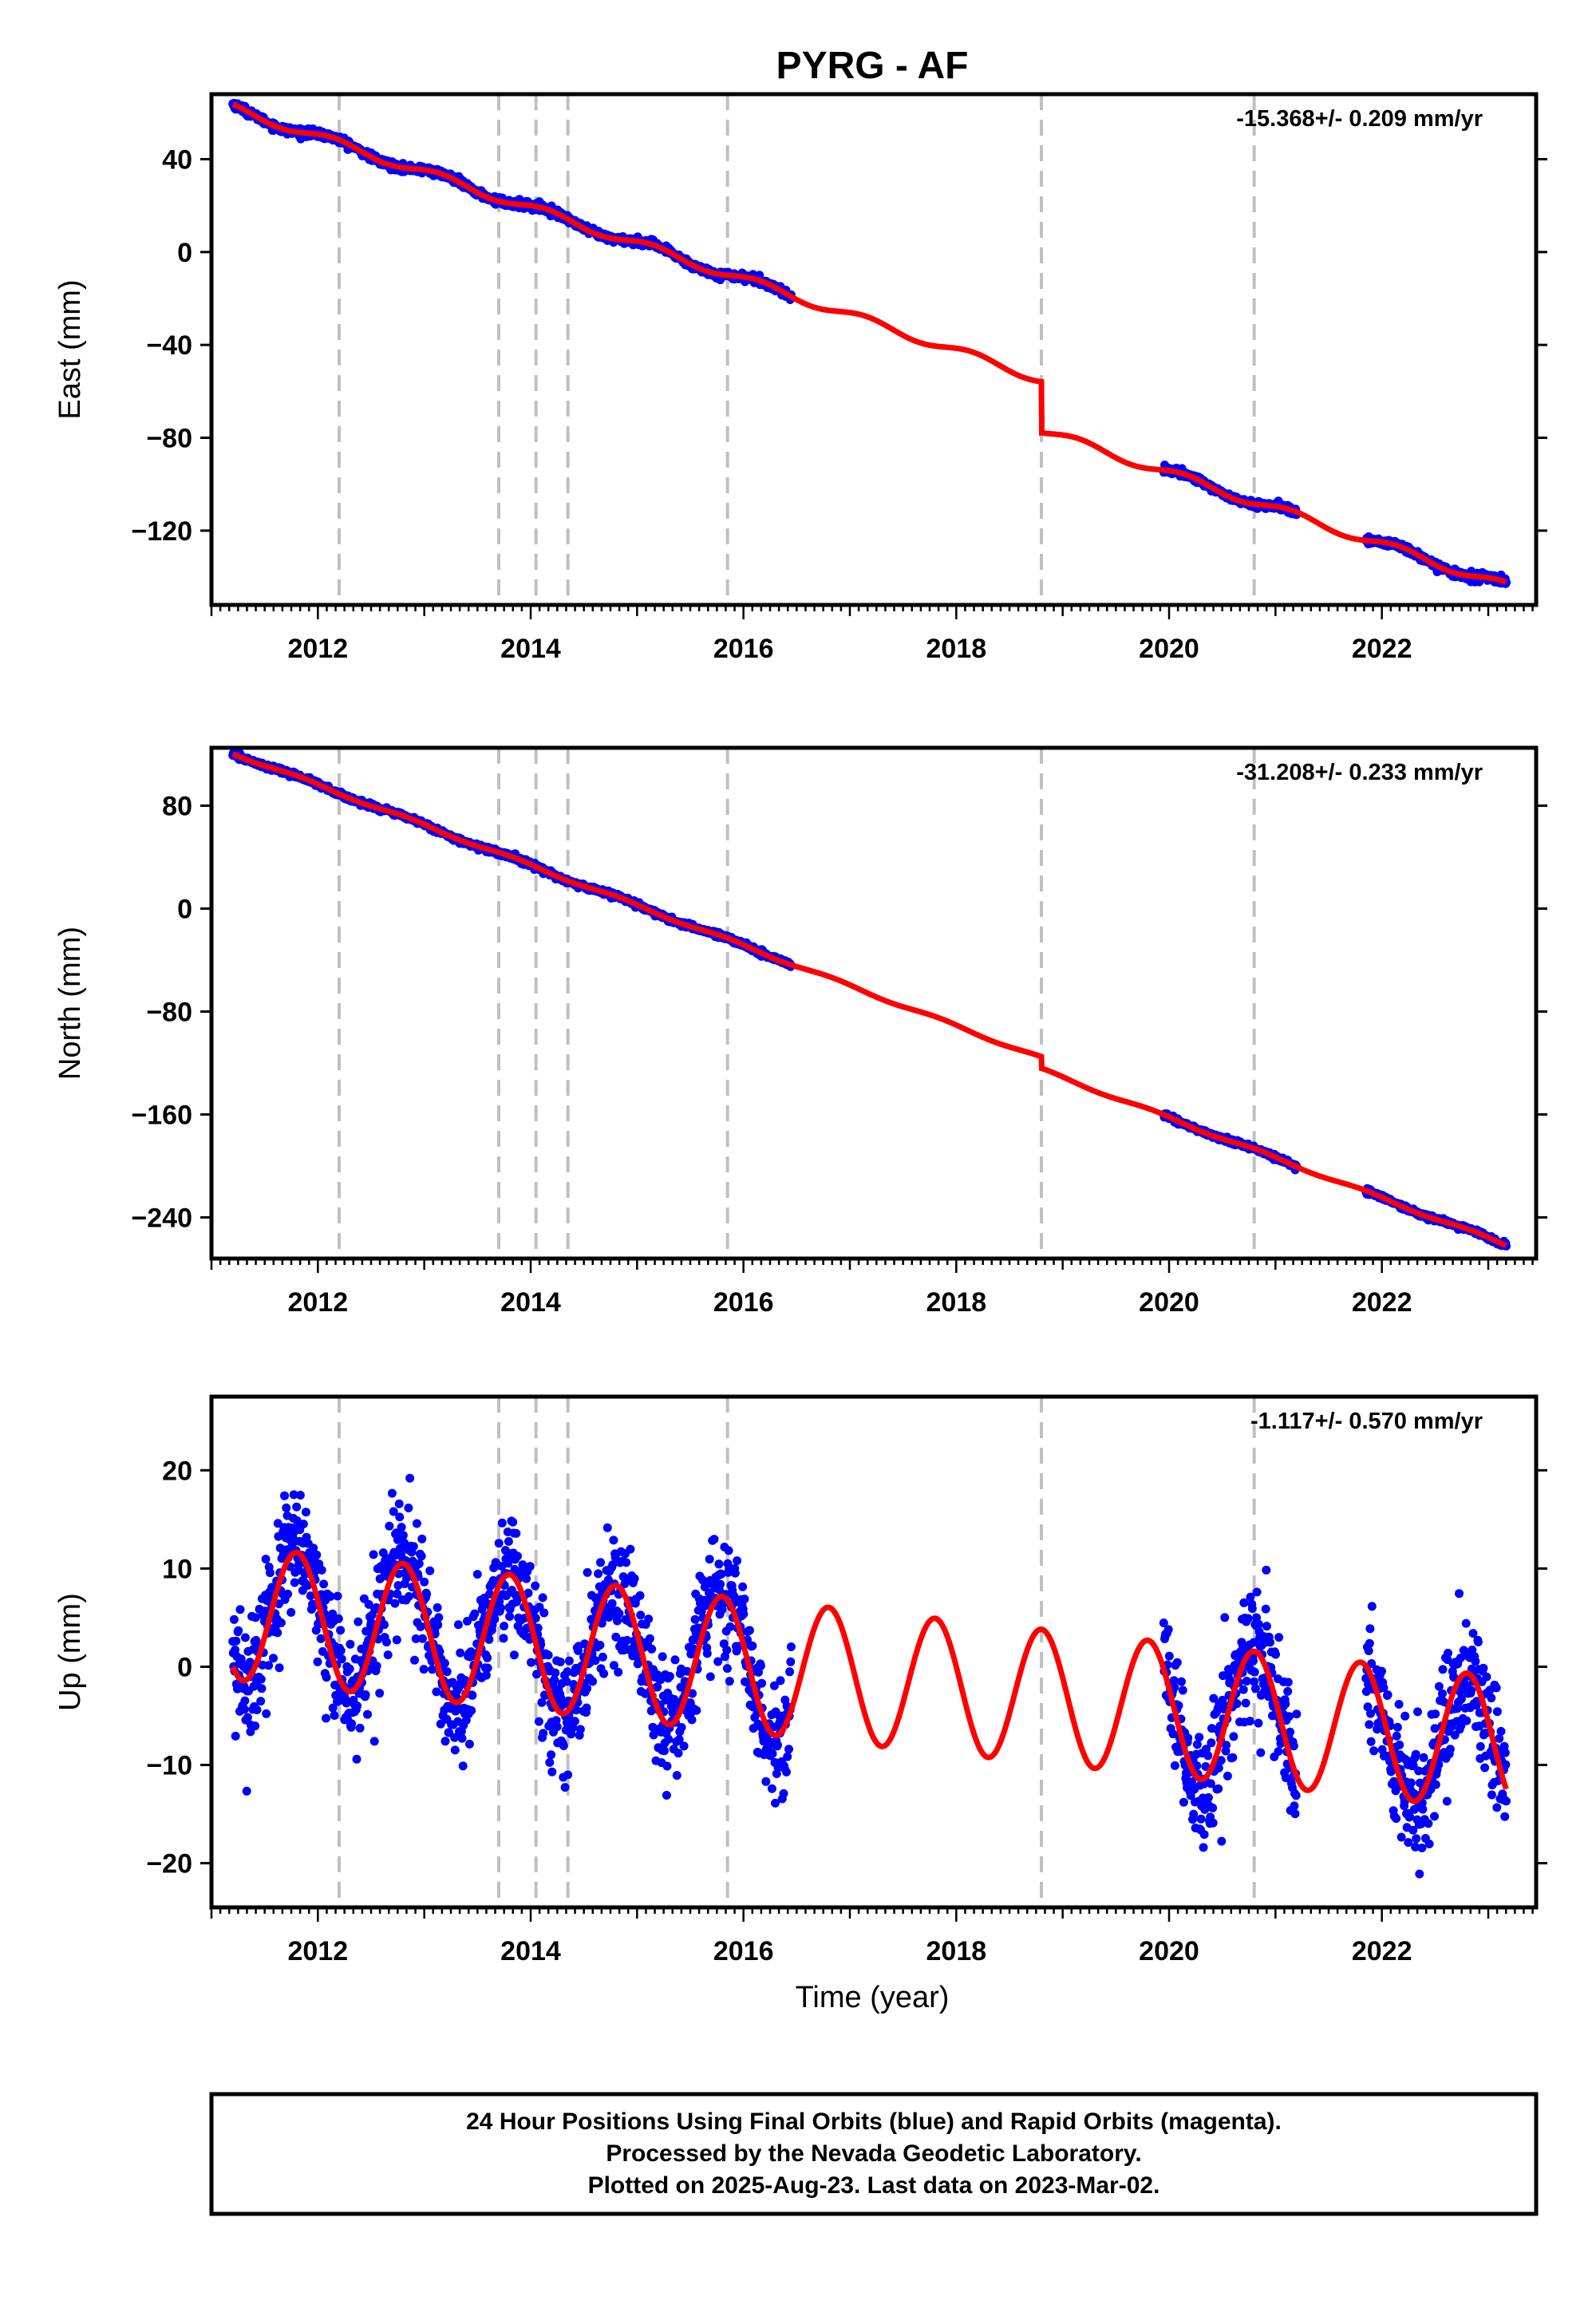  I want to click on y-tick-label: −40, so click(169, 345).